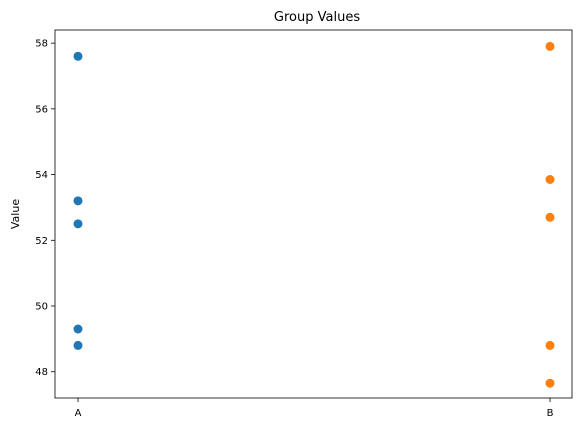  Describe the element at coordinates (41, 109) in the screenshot. I see `y-tick-label: 56` at that location.